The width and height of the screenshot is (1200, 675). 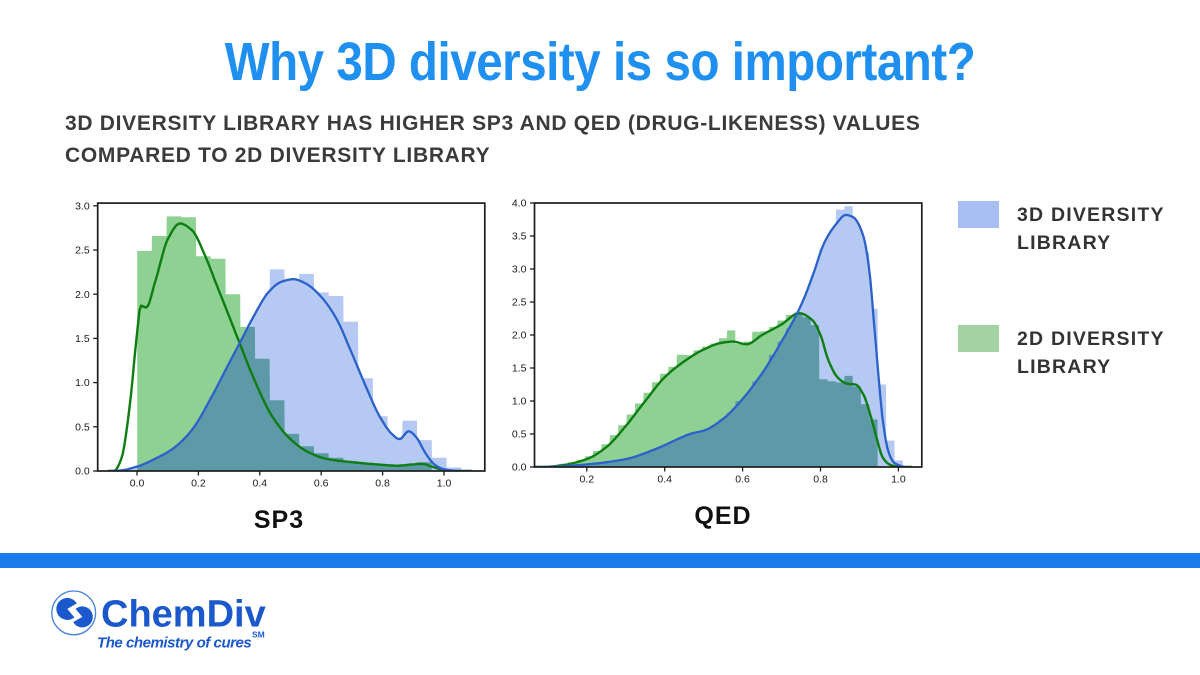 What do you see at coordinates (519, 237) in the screenshot?
I see `svg-text: 3.5` at bounding box center [519, 237].